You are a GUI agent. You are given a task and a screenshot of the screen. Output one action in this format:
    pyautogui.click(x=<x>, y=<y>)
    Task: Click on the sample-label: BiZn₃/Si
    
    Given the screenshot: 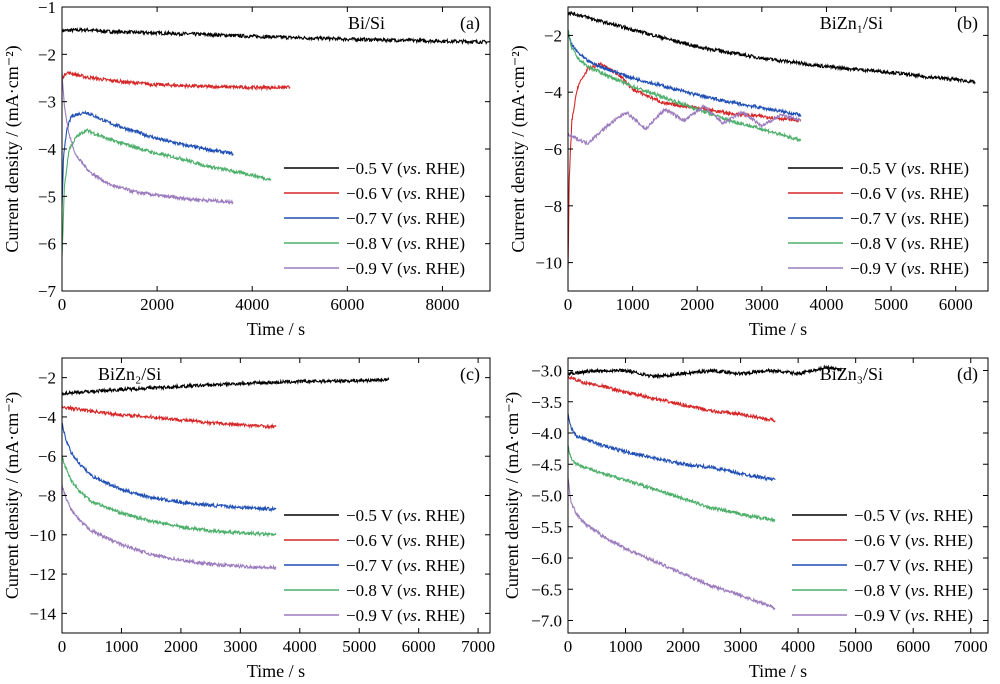 What is the action you would take?
    pyautogui.click(x=851, y=374)
    